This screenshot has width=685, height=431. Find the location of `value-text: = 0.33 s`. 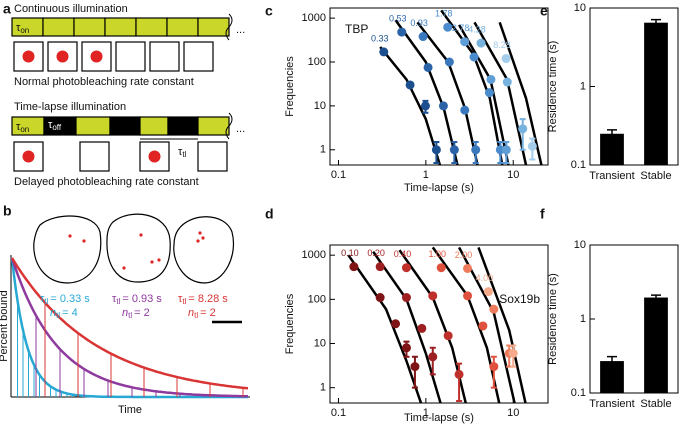

value-text: = 0.33 s is located at coordinates (70, 299).